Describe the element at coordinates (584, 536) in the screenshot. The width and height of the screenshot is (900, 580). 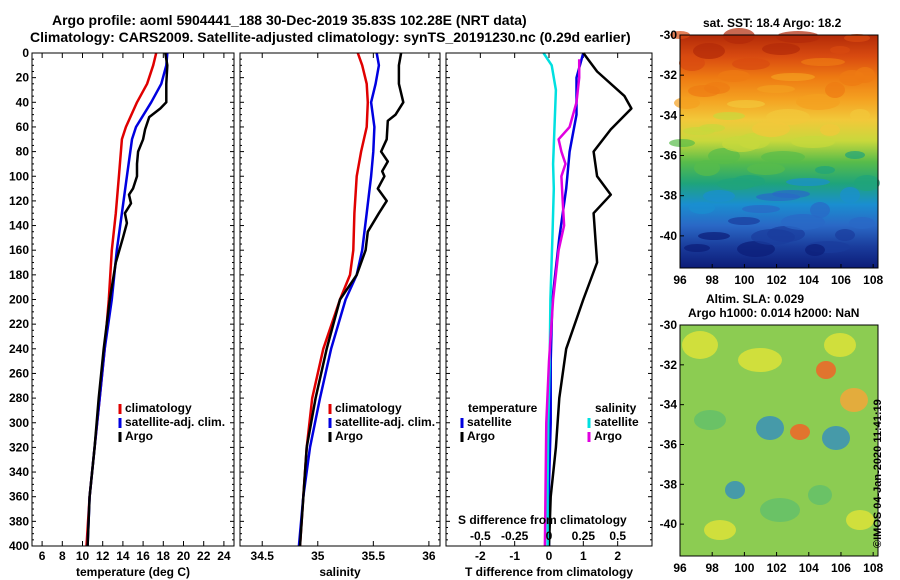
I see `x2-tick-label: 0.25` at that location.